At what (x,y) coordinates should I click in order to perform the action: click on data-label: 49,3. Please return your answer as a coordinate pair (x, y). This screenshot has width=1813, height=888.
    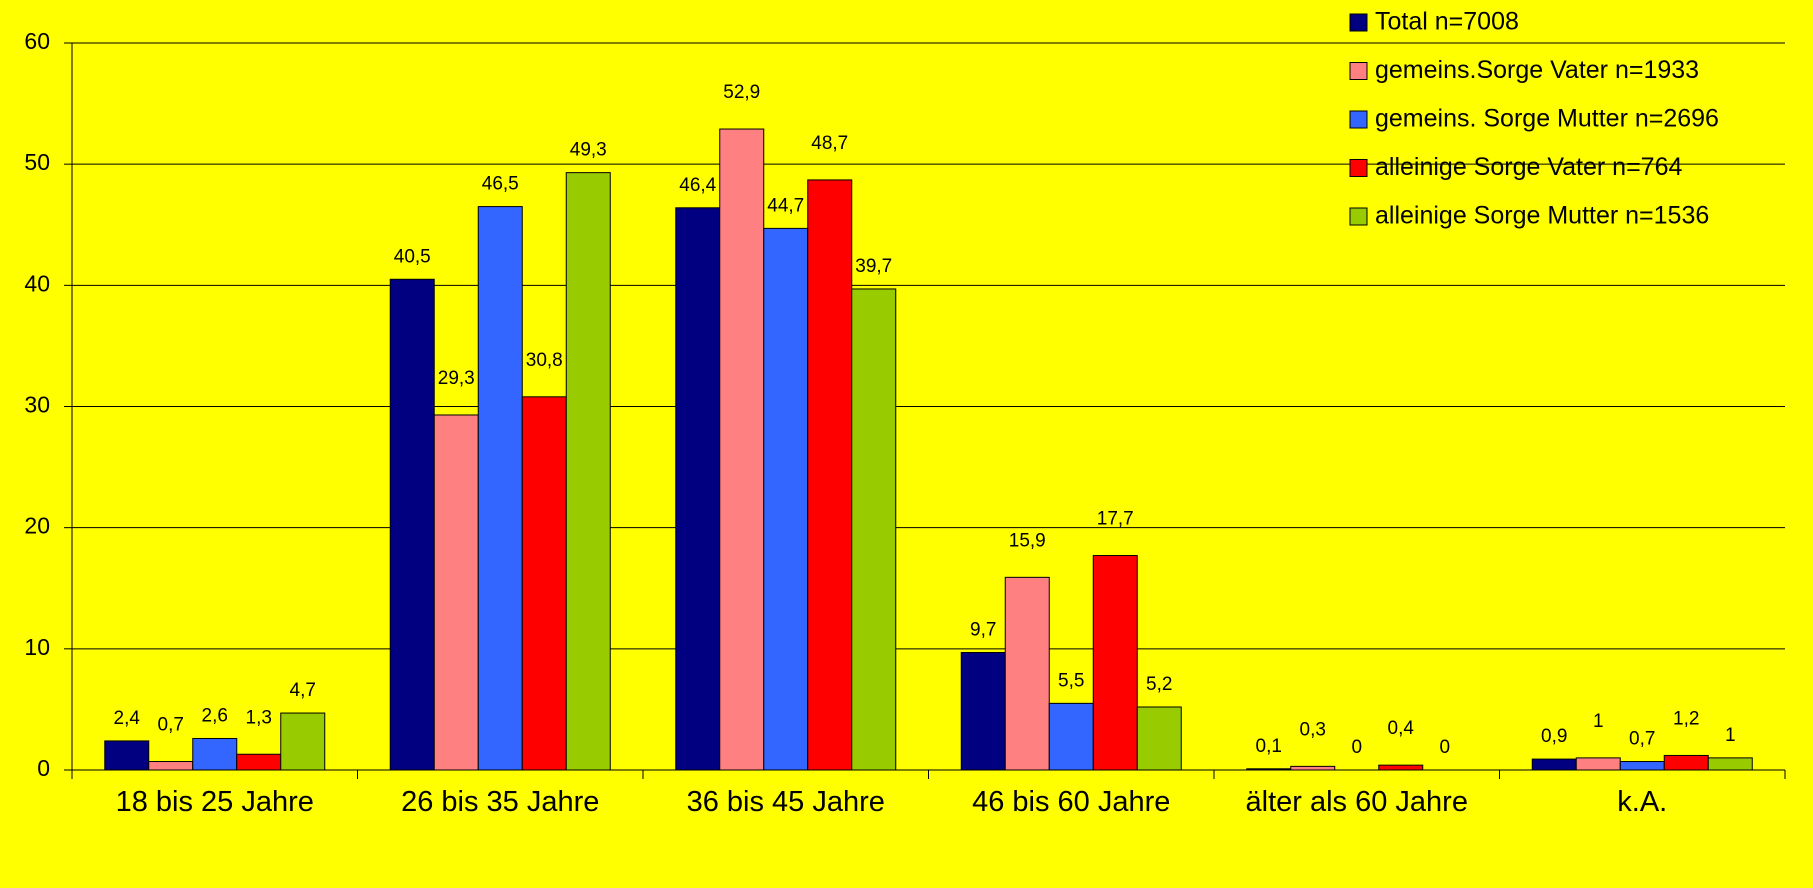
    Looking at the image, I should click on (588, 150).